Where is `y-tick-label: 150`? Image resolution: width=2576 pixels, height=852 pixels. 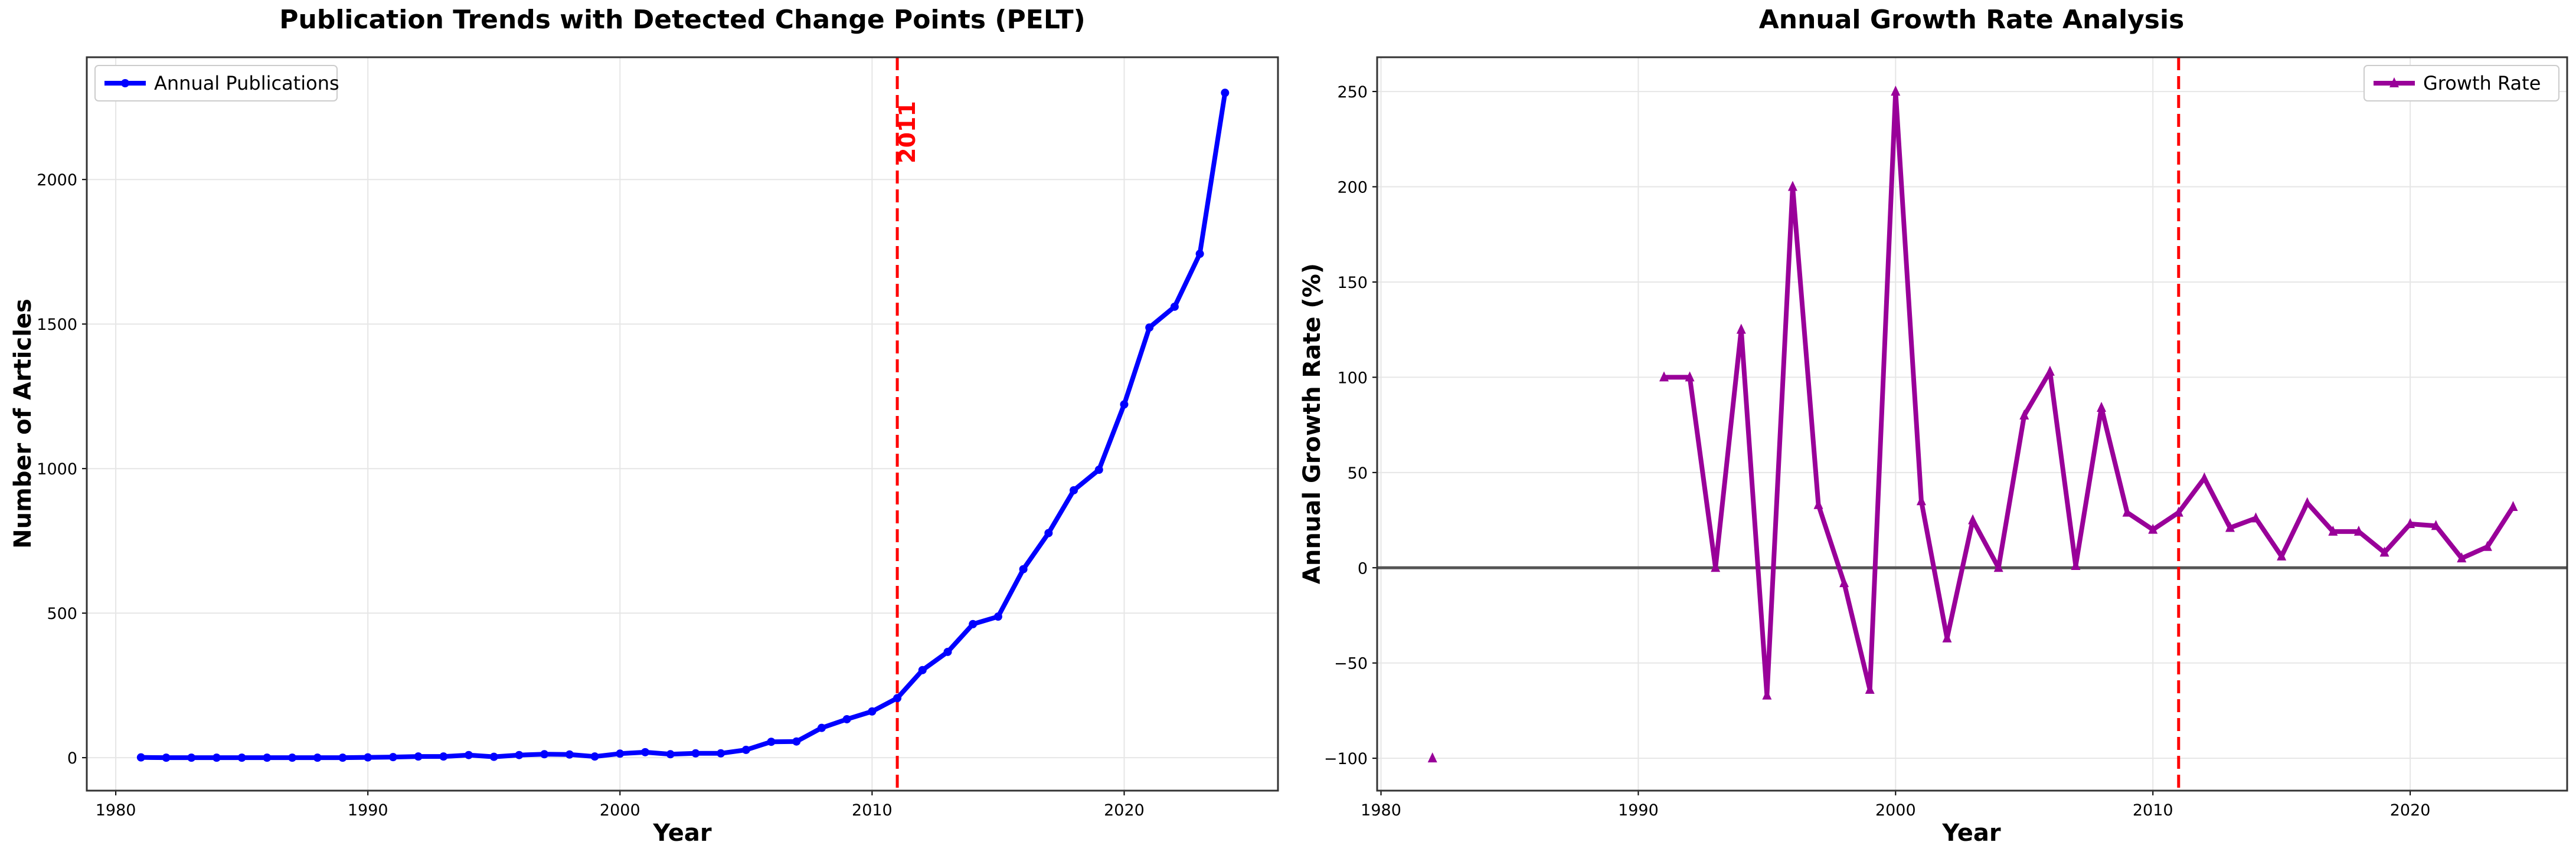 y-tick-label: 150 is located at coordinates (1352, 283).